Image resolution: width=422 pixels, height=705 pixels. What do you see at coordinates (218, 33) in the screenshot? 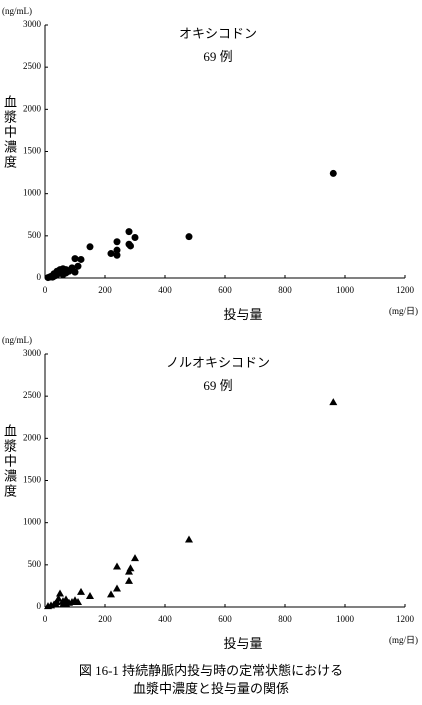
I see `annotation: オキシコドン` at bounding box center [218, 33].